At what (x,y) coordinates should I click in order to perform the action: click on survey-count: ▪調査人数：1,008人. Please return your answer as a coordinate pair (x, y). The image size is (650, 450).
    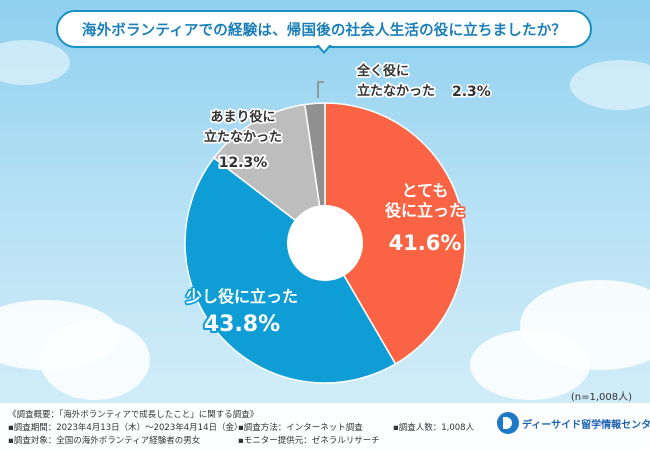
    Looking at the image, I should click on (434, 428).